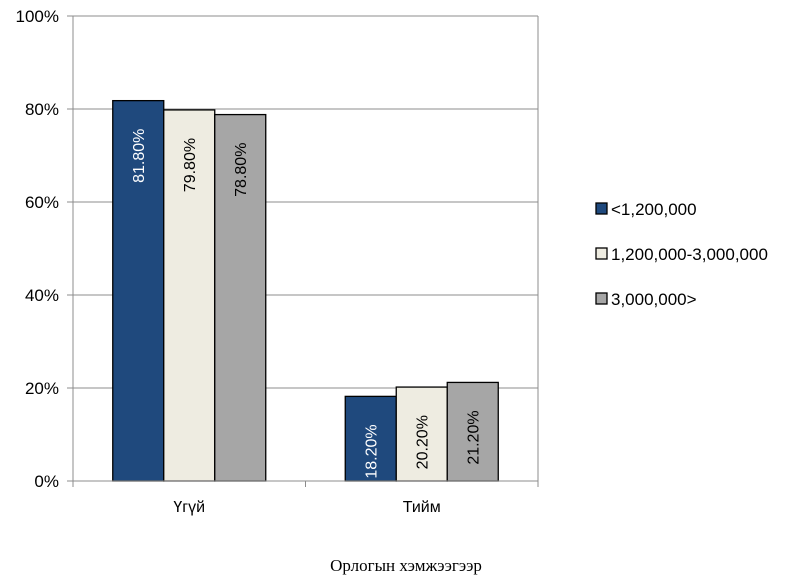 The width and height of the screenshot is (802, 577). What do you see at coordinates (372, 451) in the screenshot?
I see `data-label: 18.20%` at bounding box center [372, 451].